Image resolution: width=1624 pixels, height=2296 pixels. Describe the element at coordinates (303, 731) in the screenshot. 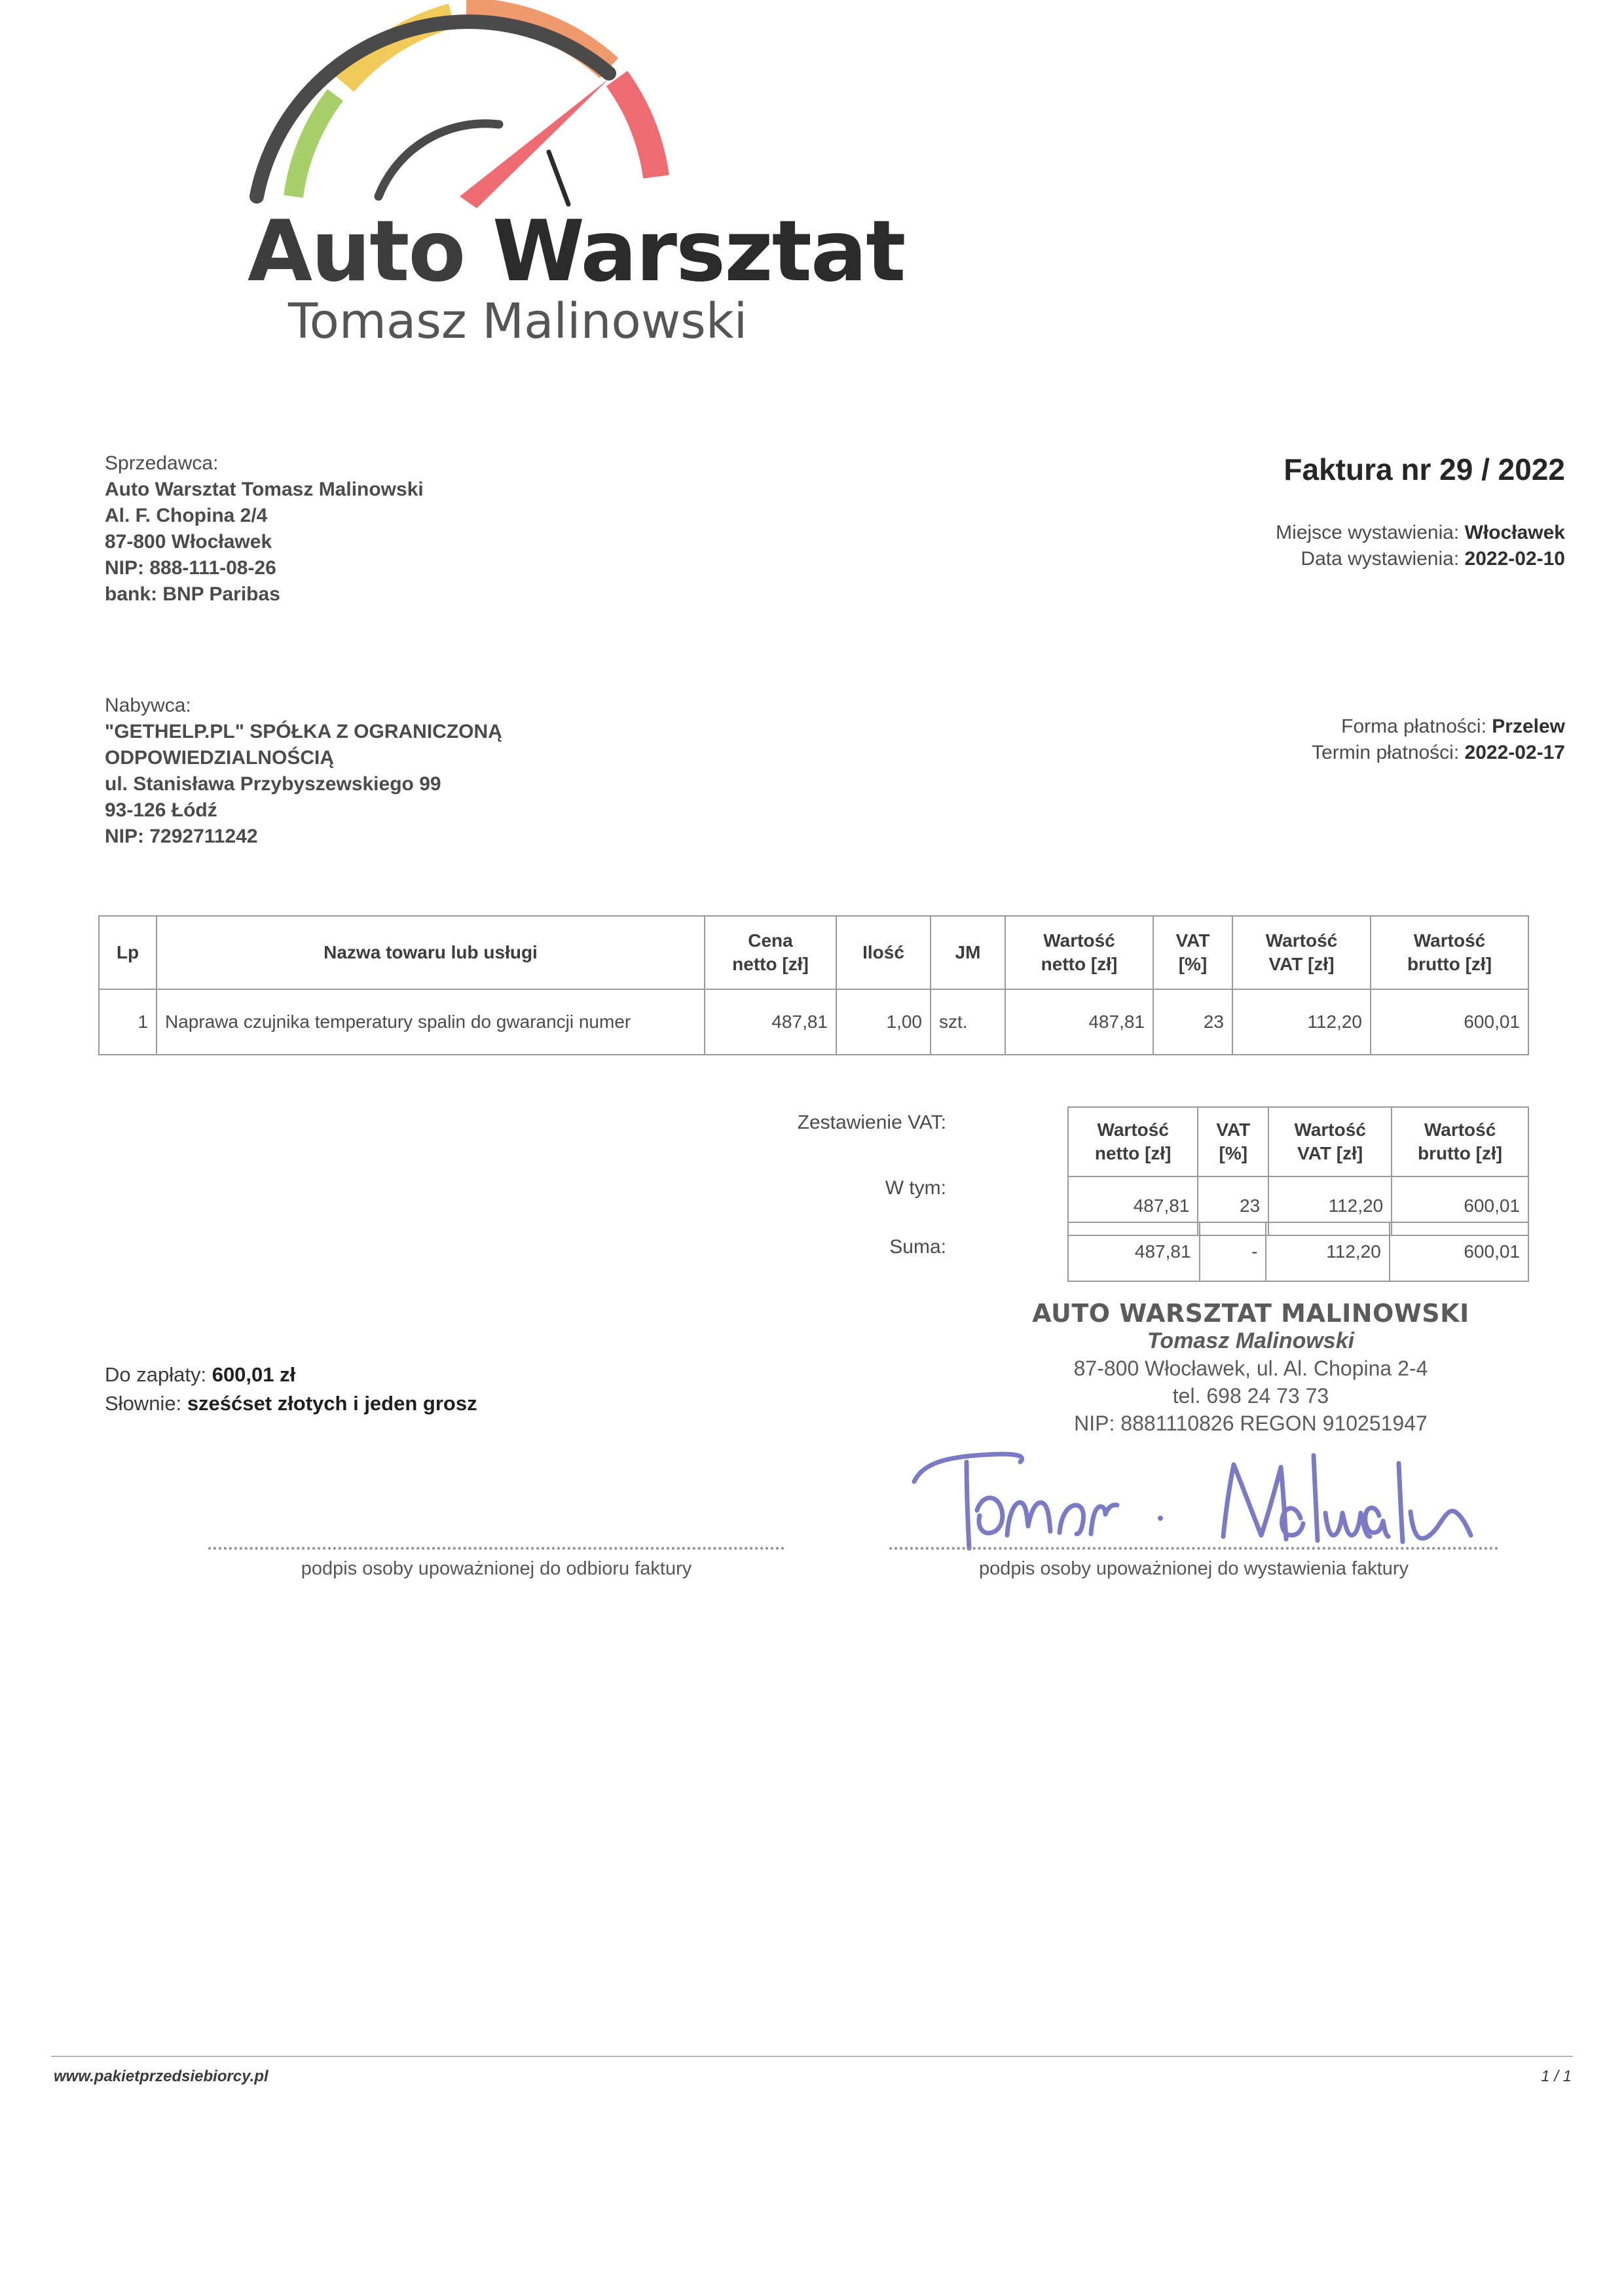

I see `buyer-name-line1: "GETHELP.PL" SPÓŁKA Z OGRANICZONĄ` at that location.